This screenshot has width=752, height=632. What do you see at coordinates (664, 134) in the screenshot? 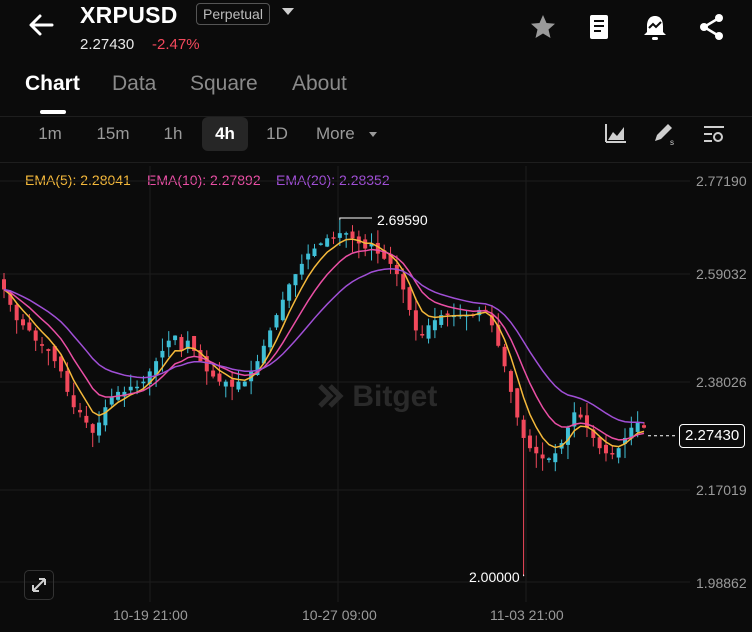
I see `draw-tool-pencil-icon: s` at bounding box center [664, 134].